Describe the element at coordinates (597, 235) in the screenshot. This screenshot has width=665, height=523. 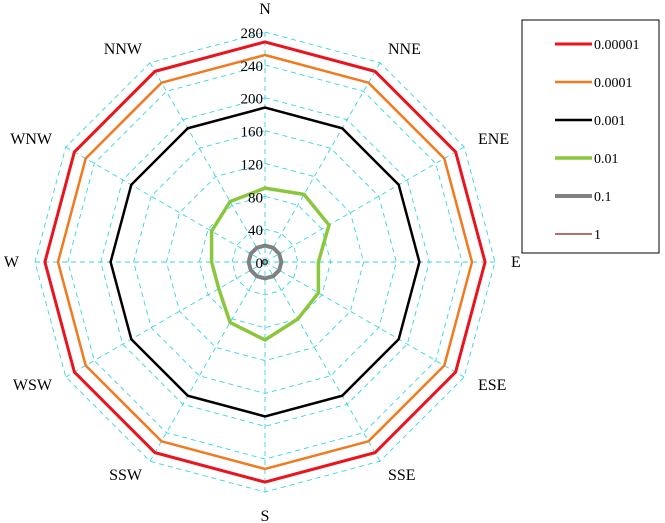
I see `legend-label-1: 1` at that location.